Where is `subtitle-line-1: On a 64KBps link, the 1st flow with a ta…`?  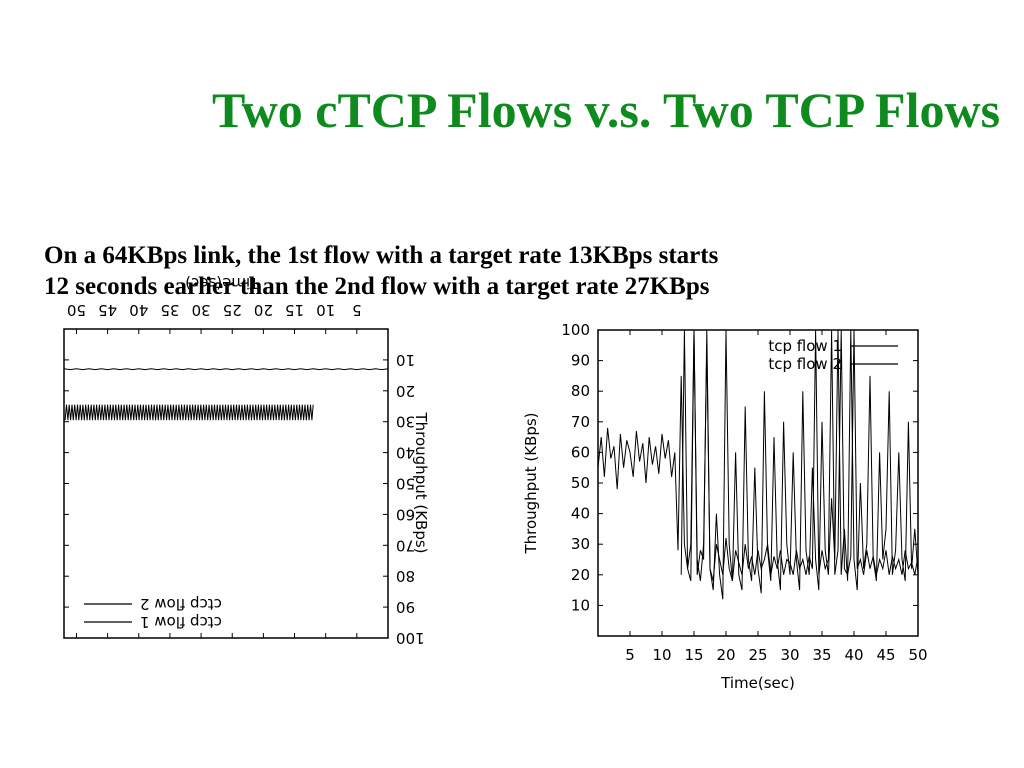 subtitle-line-1: On a 64KBps link, the 1st flow with a ta… is located at coordinates (381, 255).